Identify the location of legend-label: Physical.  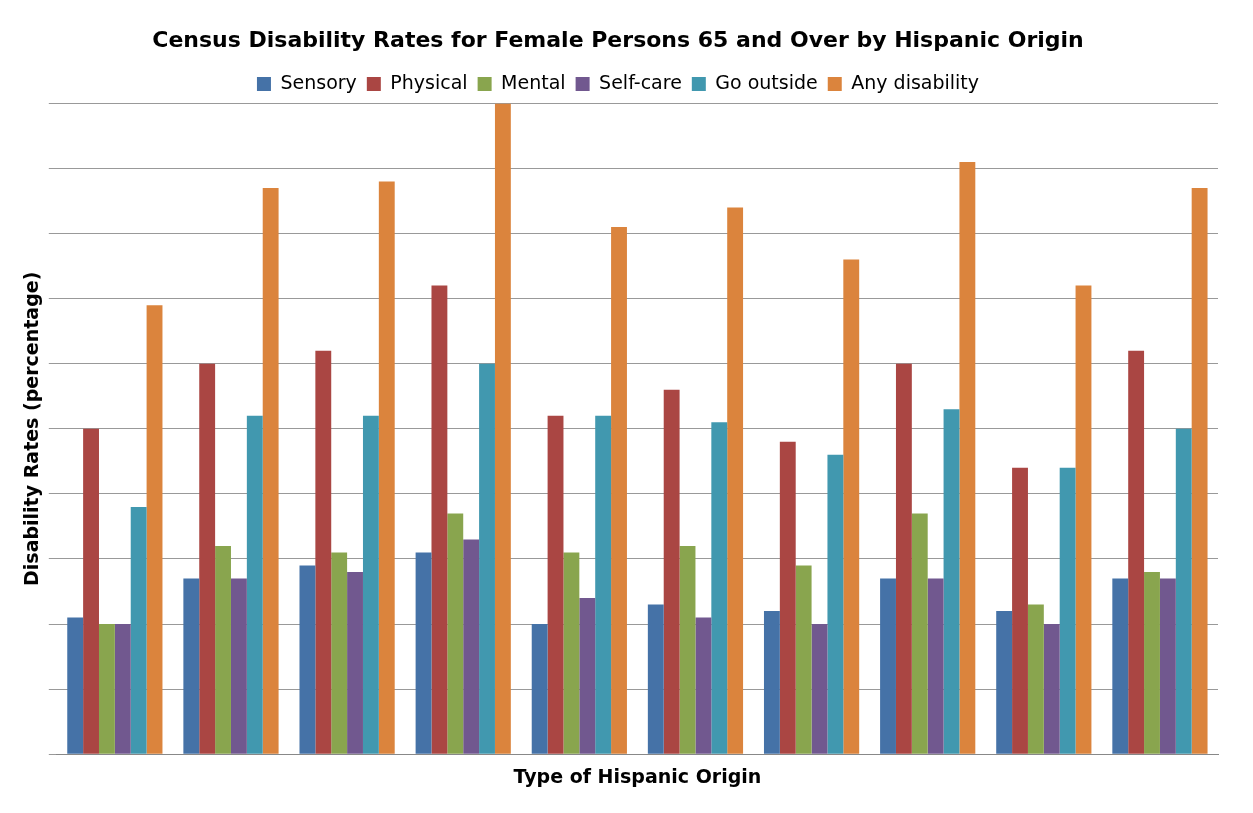
(429, 81).